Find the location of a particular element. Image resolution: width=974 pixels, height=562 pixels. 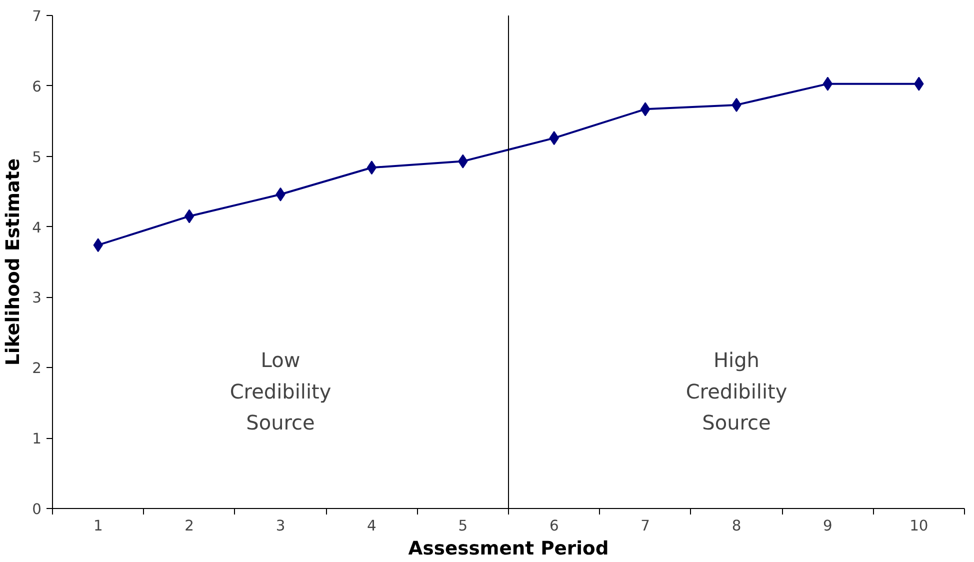

y-tick-label: 7 is located at coordinates (37, 16).